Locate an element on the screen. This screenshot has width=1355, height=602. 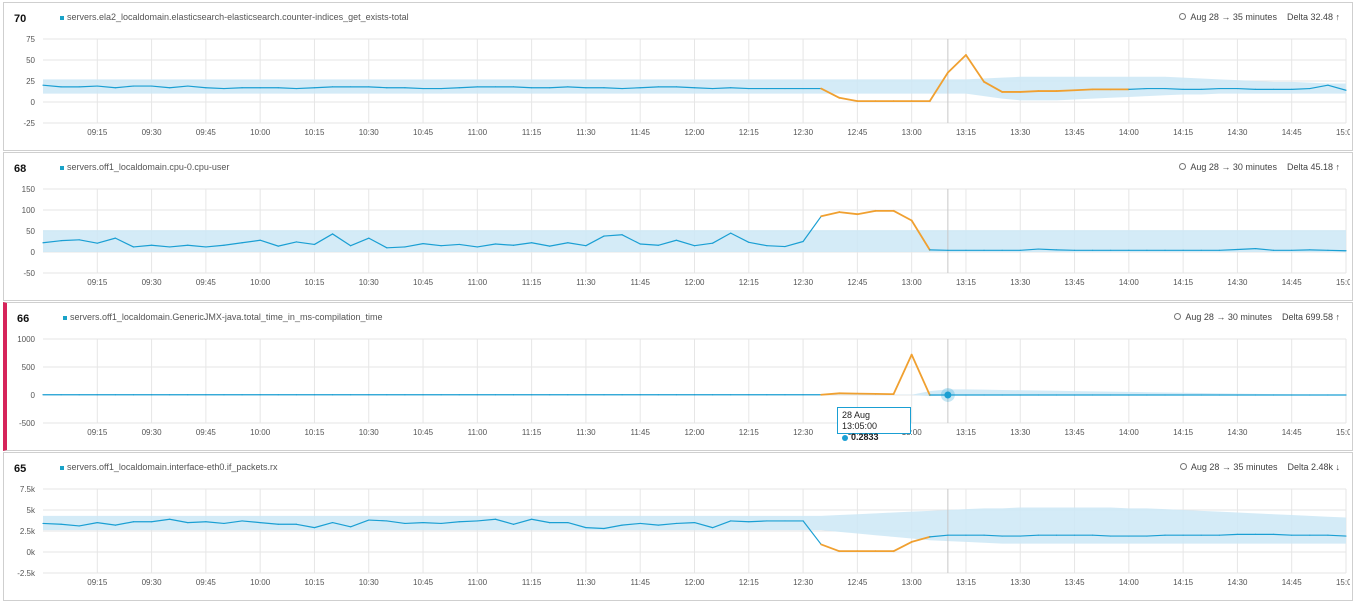
series-name: servers.off1_localdomain.cpu-0.cpu-user is located at coordinates (144, 167).